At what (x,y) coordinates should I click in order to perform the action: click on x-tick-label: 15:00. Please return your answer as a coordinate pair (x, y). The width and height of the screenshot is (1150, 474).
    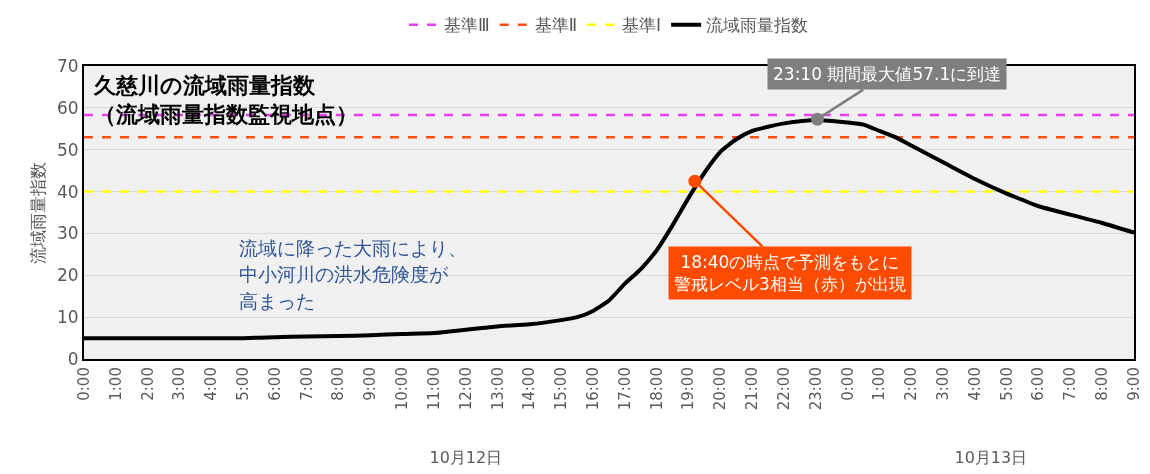
    Looking at the image, I should click on (561, 389).